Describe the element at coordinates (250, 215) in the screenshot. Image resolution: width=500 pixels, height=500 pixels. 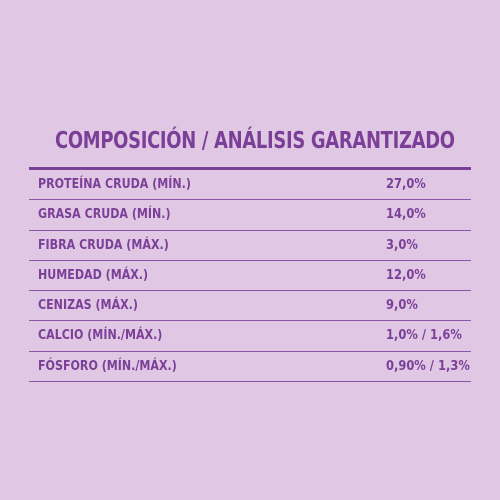
I see `table-row: GRASA CRUDA (MÍN.) 14,0%` at that location.